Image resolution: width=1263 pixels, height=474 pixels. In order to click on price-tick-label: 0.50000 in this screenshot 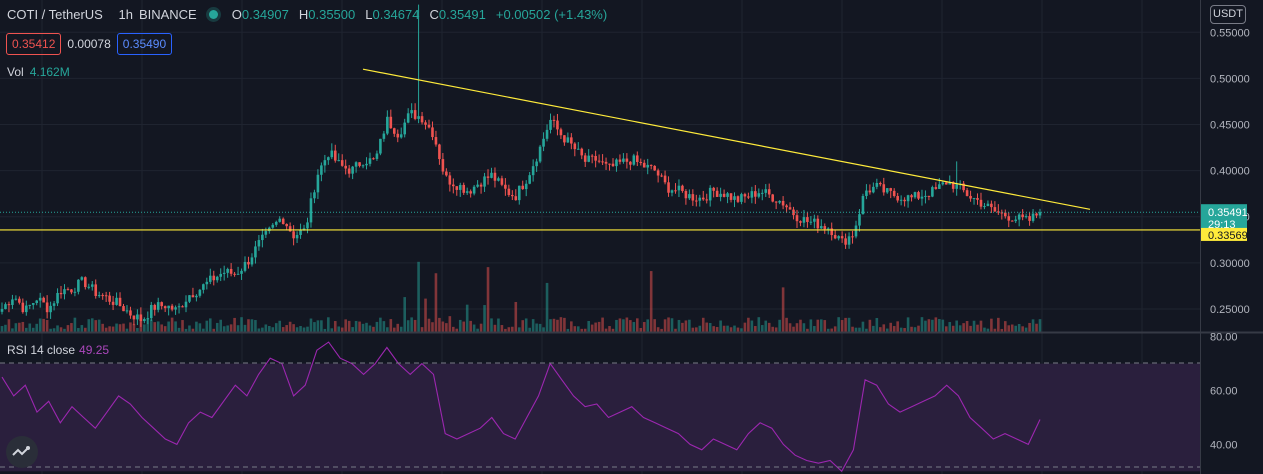, I will do `click(1230, 79)`.